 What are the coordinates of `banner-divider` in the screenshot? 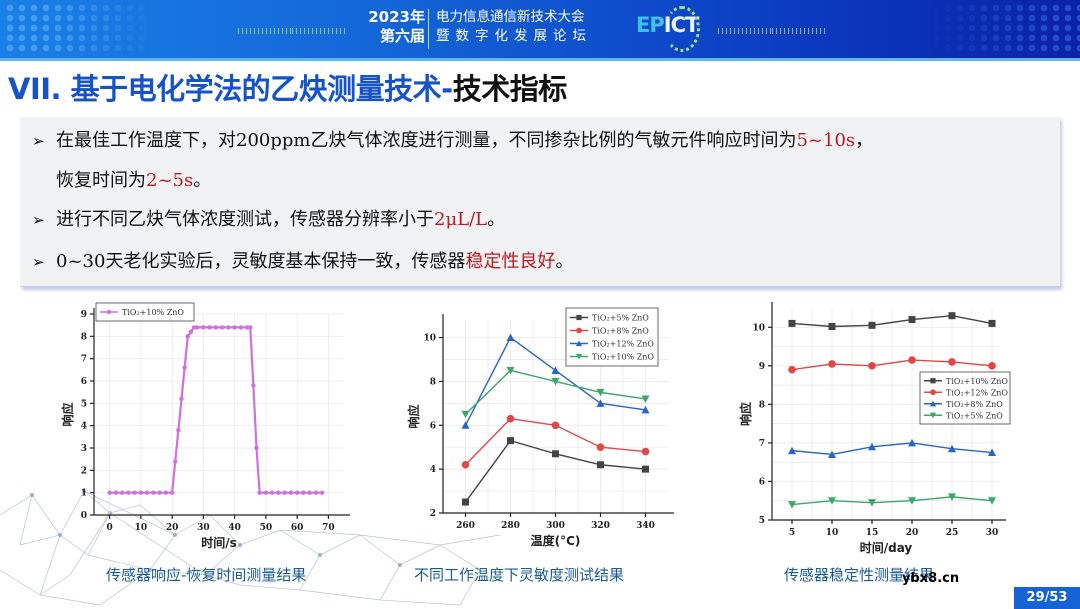 It's located at (428, 29).